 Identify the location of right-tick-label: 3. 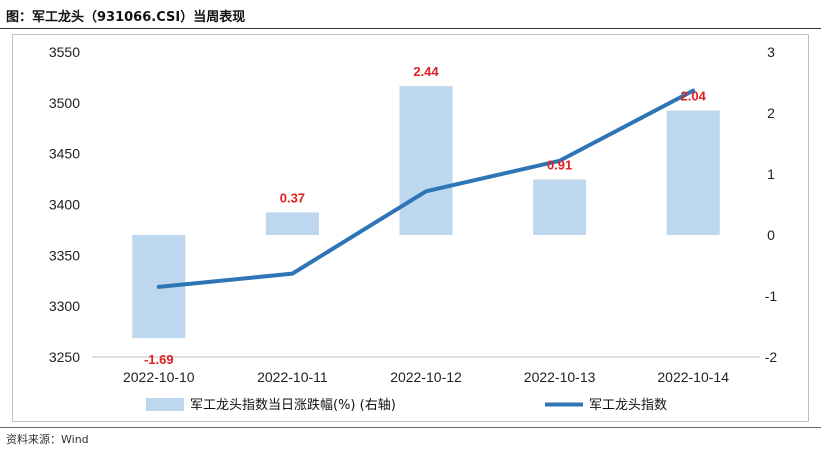
(771, 52).